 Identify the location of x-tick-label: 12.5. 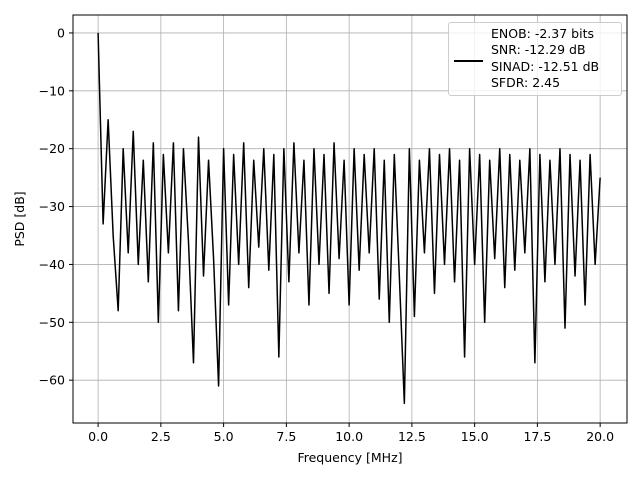
(412, 436).